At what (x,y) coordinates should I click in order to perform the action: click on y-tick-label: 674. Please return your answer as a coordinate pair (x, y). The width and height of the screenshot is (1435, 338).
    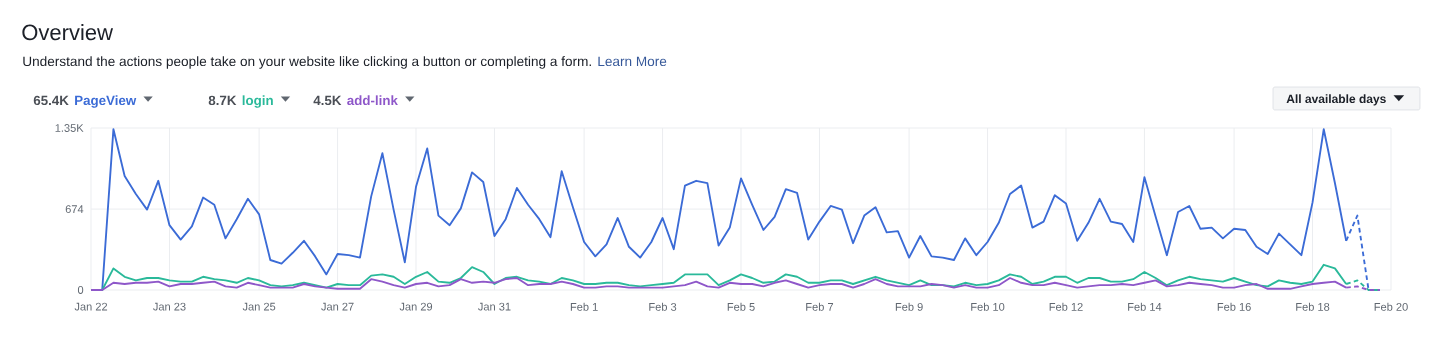
    Looking at the image, I should click on (74, 209).